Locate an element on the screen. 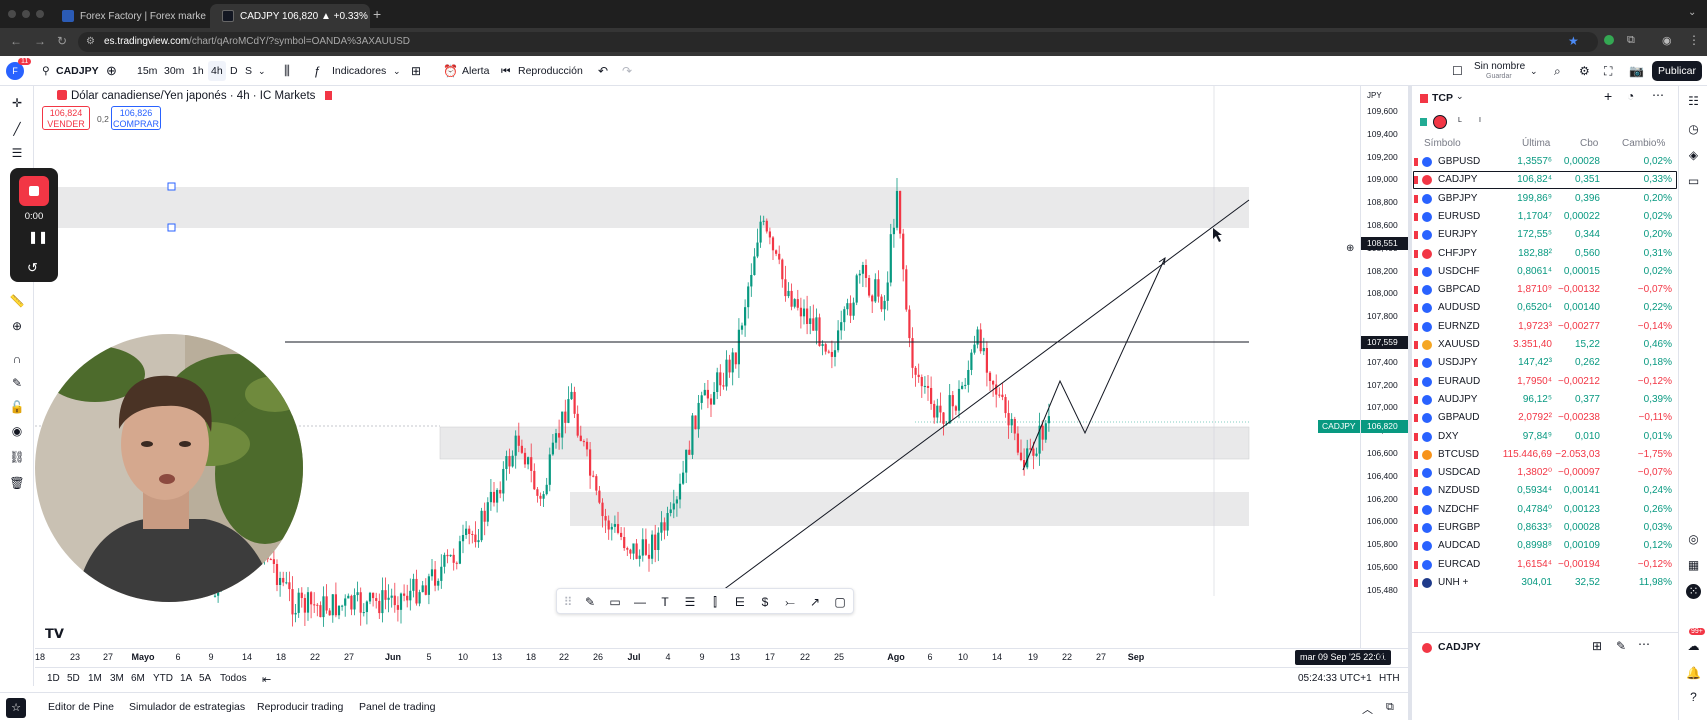 The width and height of the screenshot is (1707, 720). watchlist-icon: ☷ is located at coordinates (1693, 101).